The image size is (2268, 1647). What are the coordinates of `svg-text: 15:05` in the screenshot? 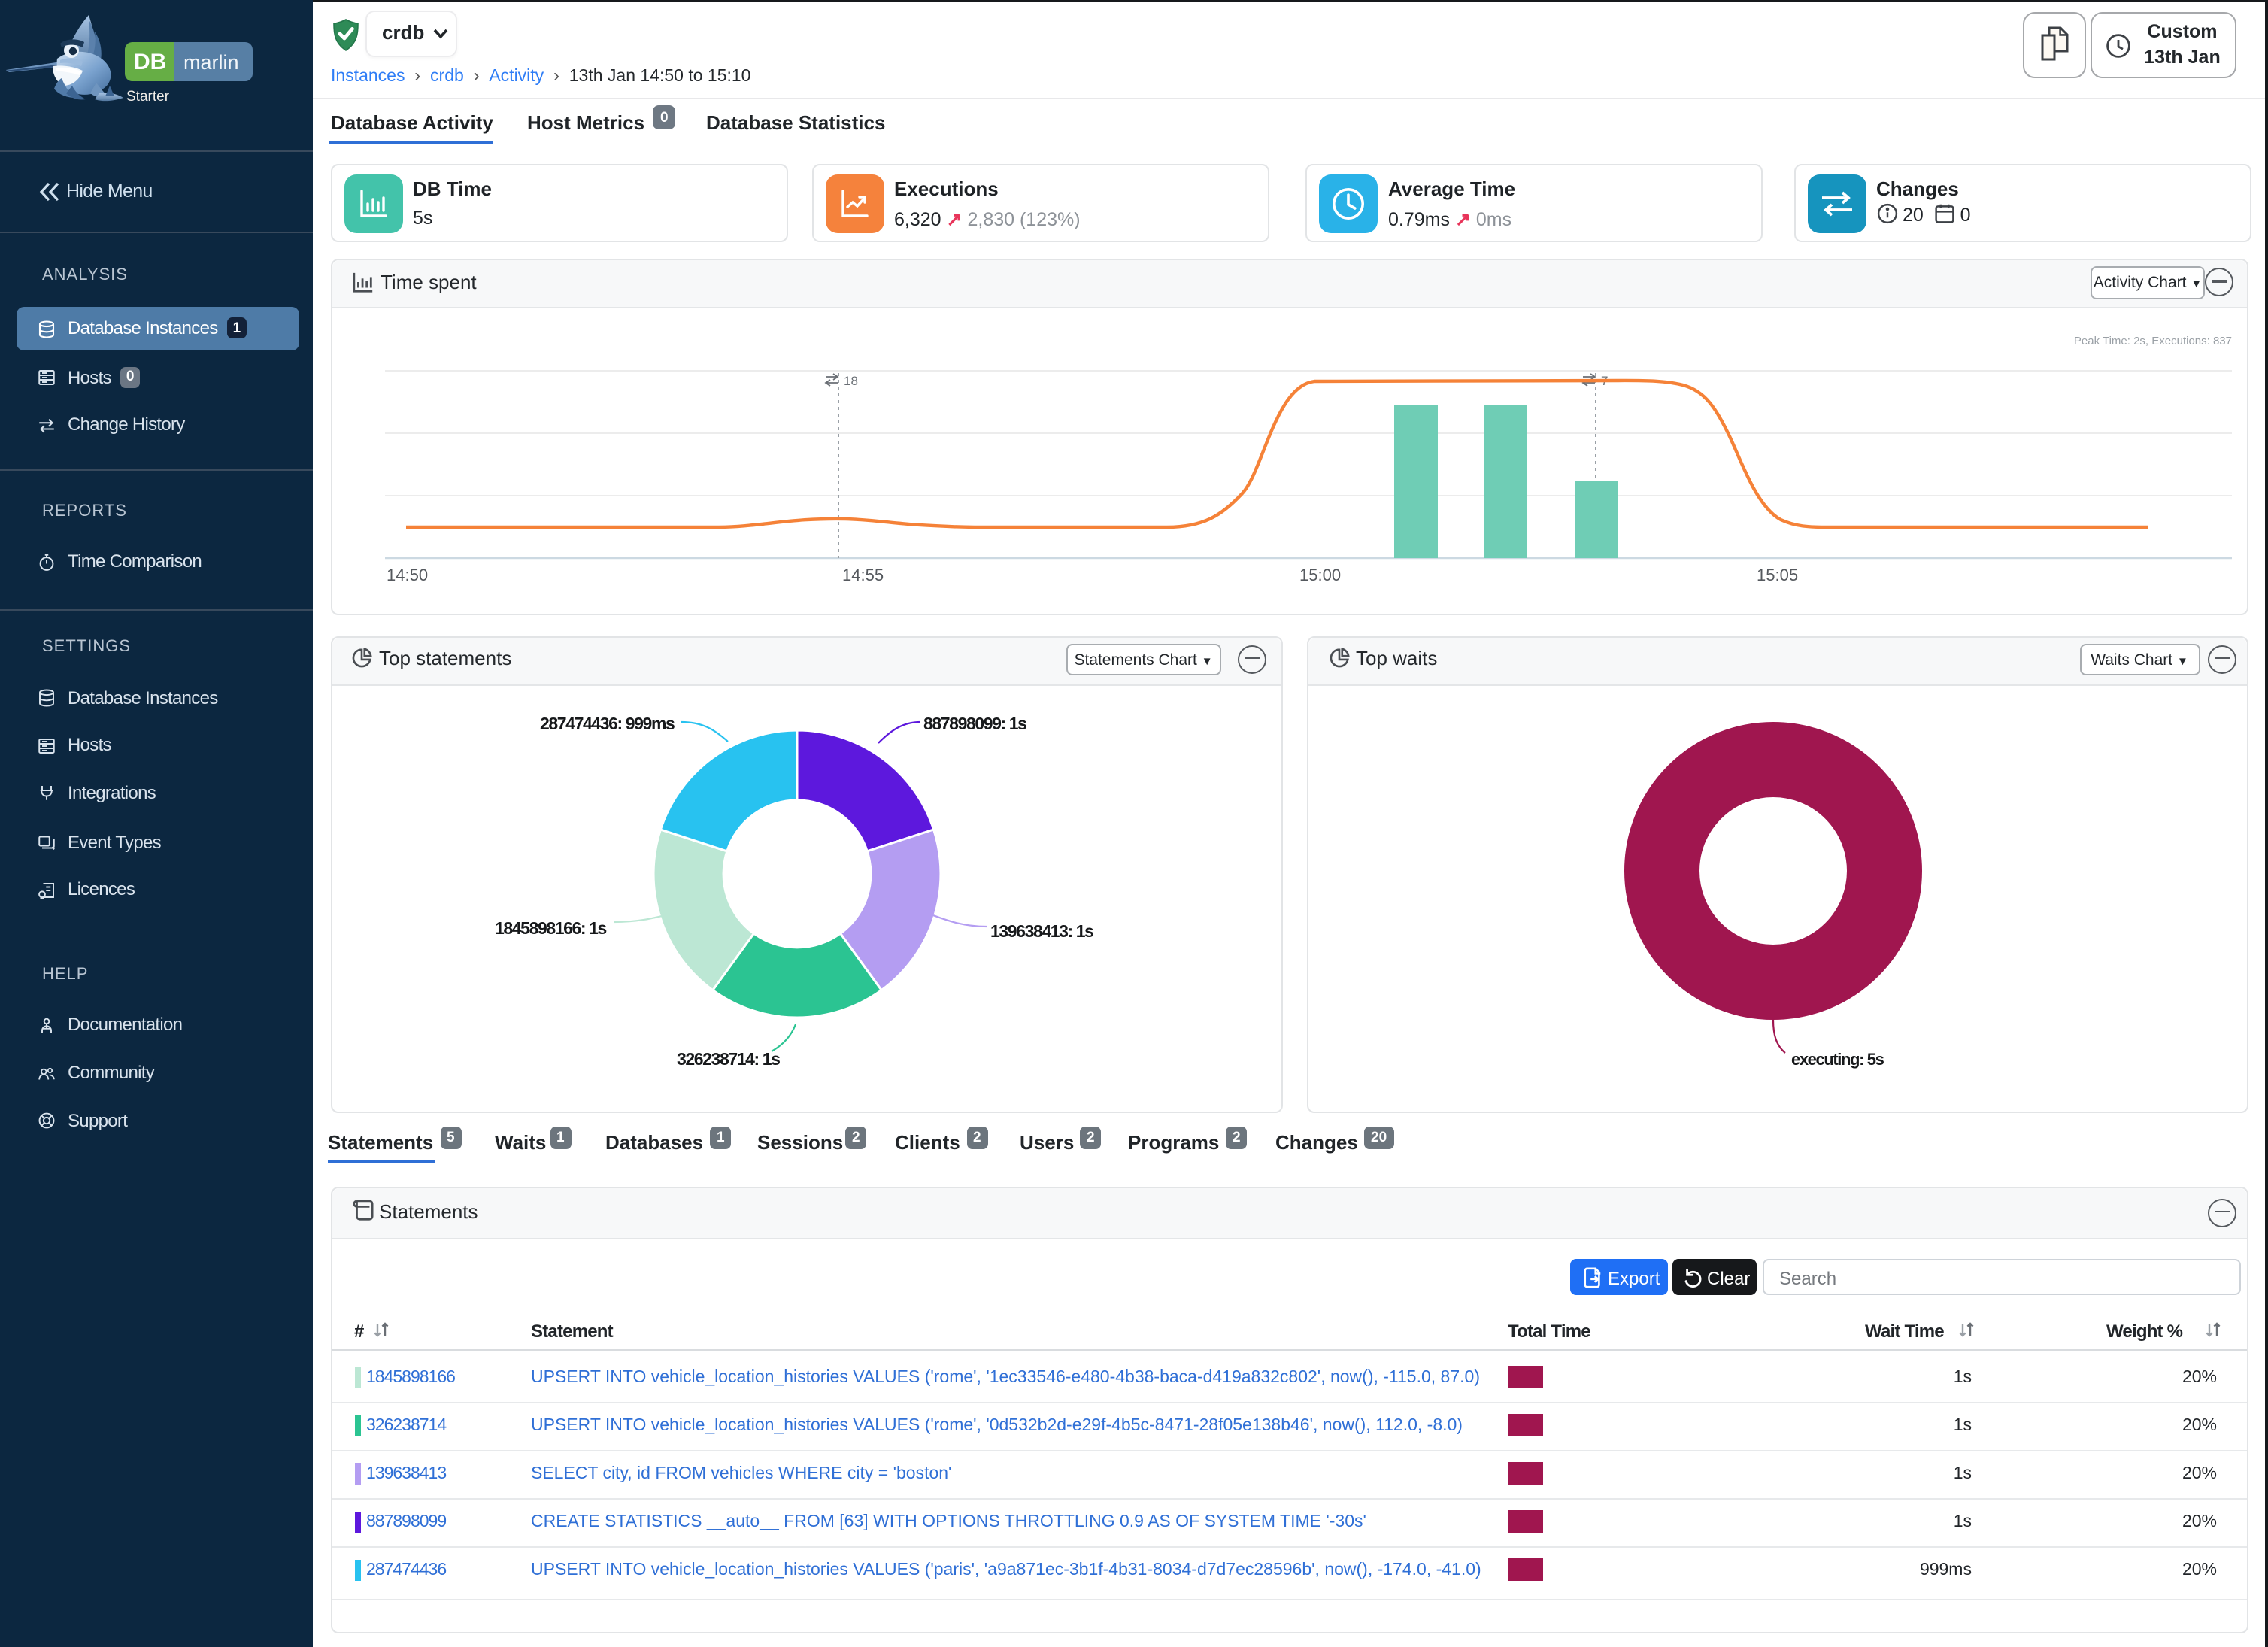 It's located at (1778, 574).